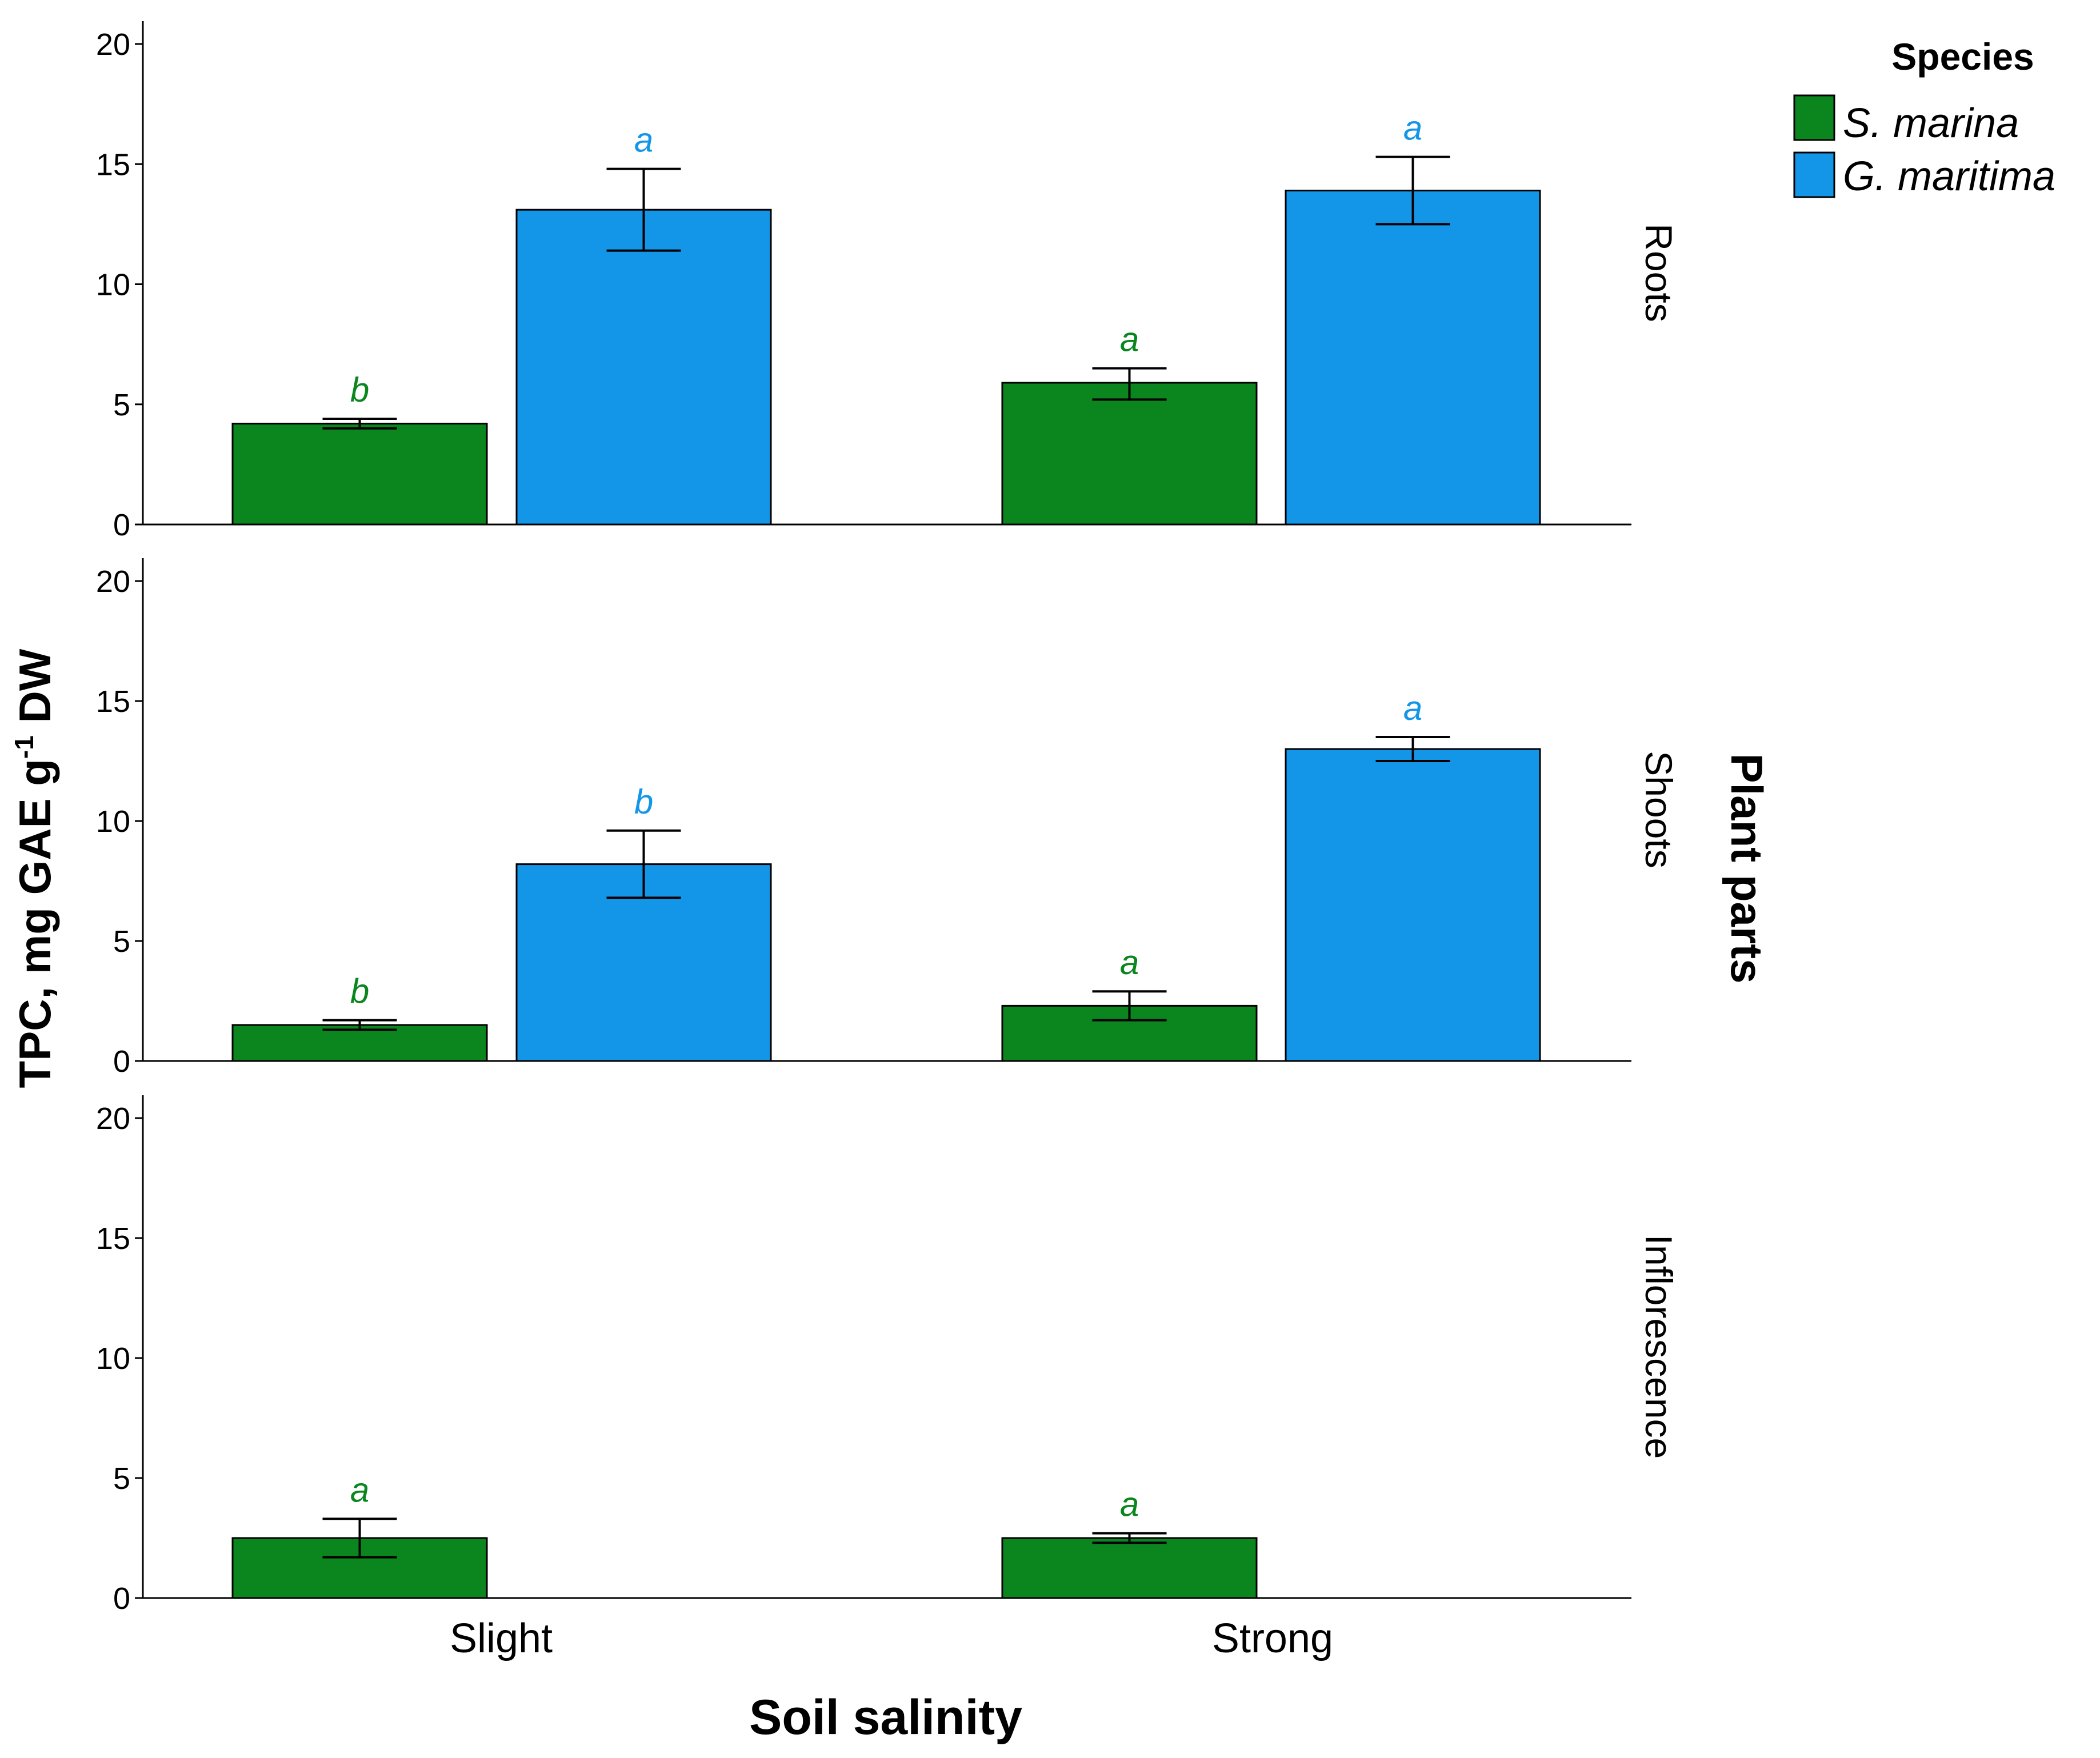 The width and height of the screenshot is (2100, 1758). Describe the element at coordinates (1272, 1638) in the screenshot. I see `x-tick-label-strong: Strong` at that location.